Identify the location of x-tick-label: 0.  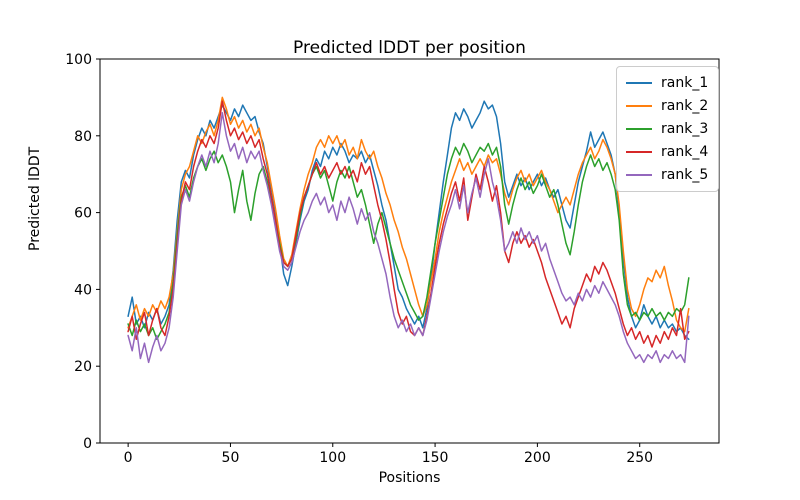
(128, 458).